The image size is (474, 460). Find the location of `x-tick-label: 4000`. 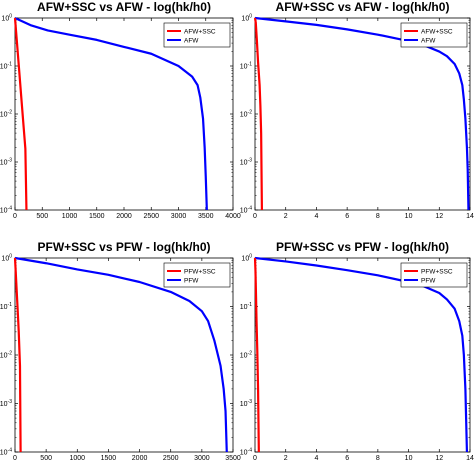

x-tick-label: 4000 is located at coordinates (233, 216).